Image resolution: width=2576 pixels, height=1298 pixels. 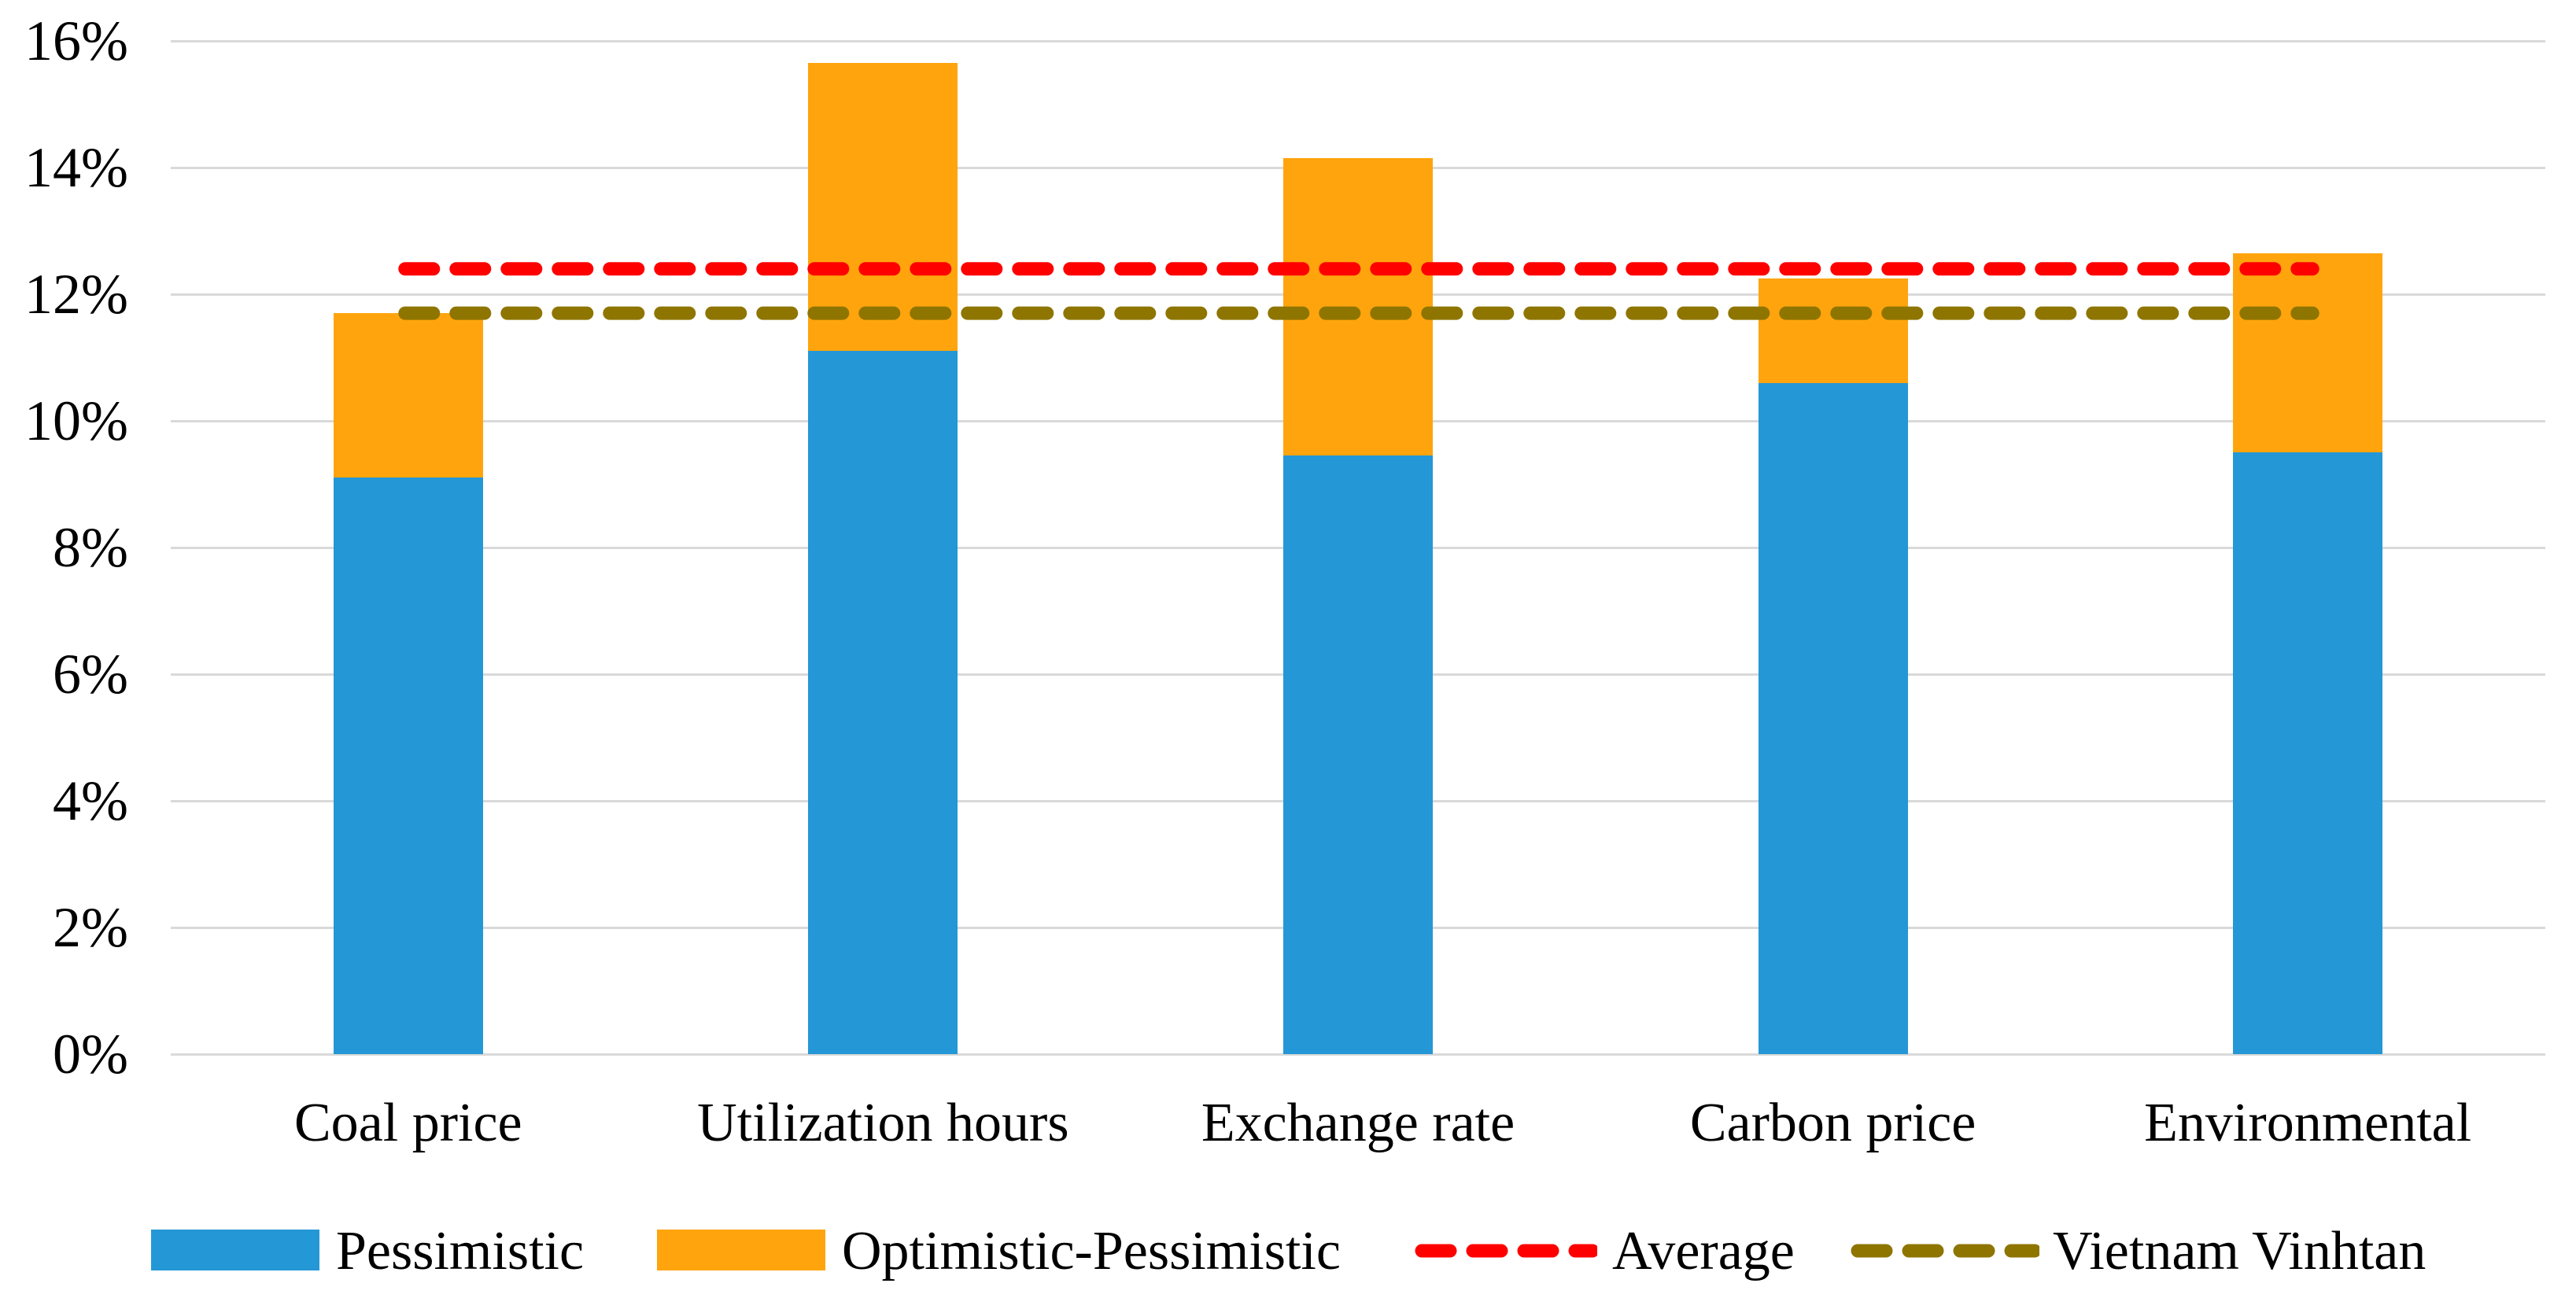 What do you see at coordinates (883, 207) in the screenshot?
I see `bar-segment-optimistic-pessimistic-utilization-hours` at bounding box center [883, 207].